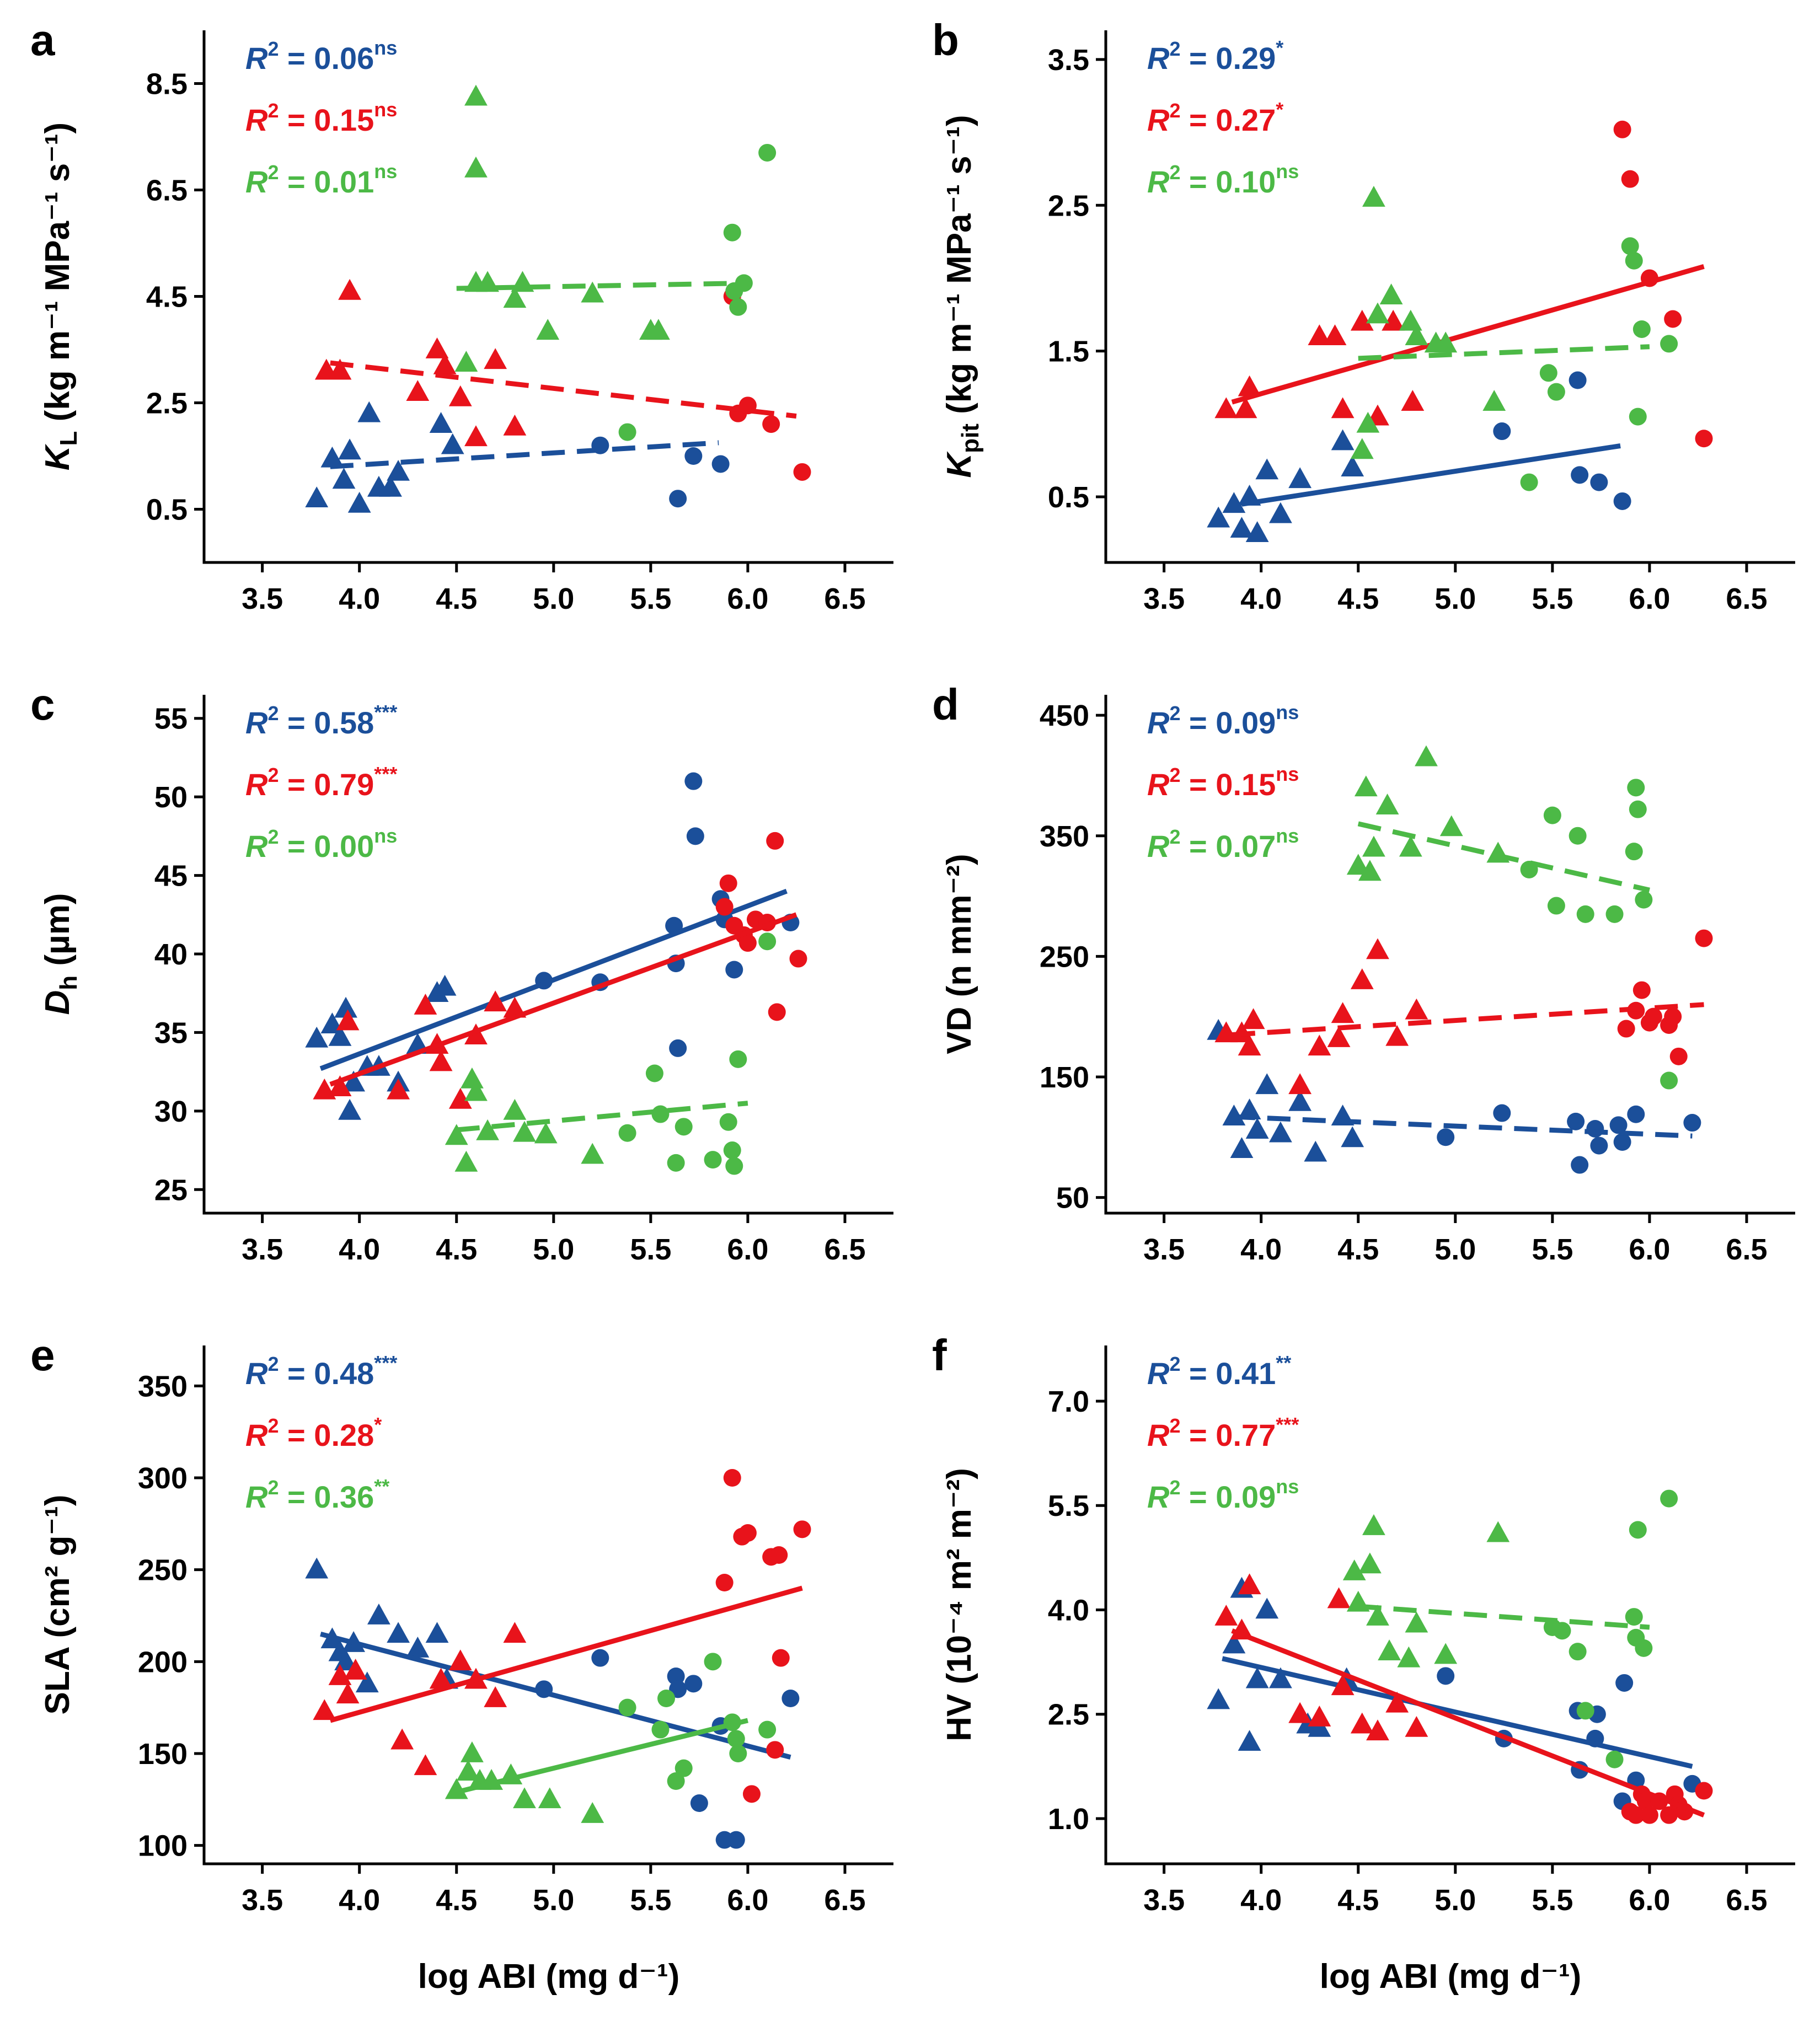 The image size is (1820, 2032). What do you see at coordinates (171, 1190) in the screenshot?
I see `y-tick-label: 25` at bounding box center [171, 1190].